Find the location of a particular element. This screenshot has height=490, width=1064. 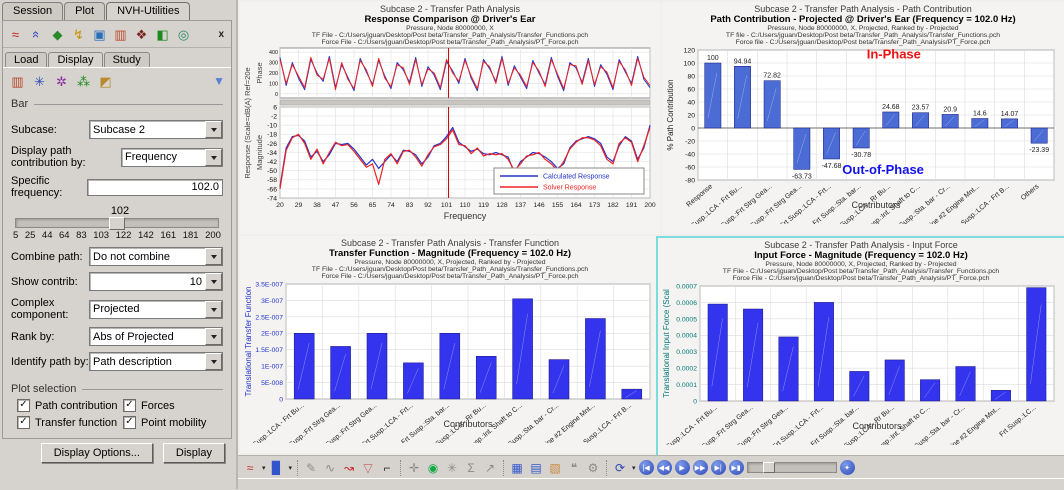

top-tab-session: Session is located at coordinates (33, 11).